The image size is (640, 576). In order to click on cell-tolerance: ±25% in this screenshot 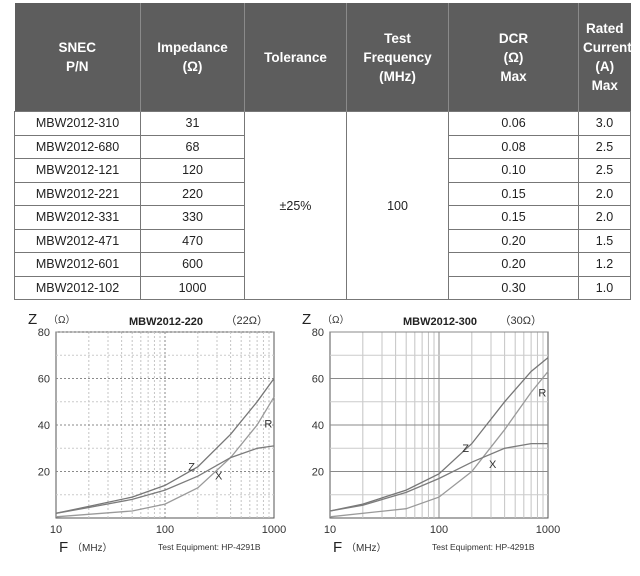, I will do `click(295, 205)`.